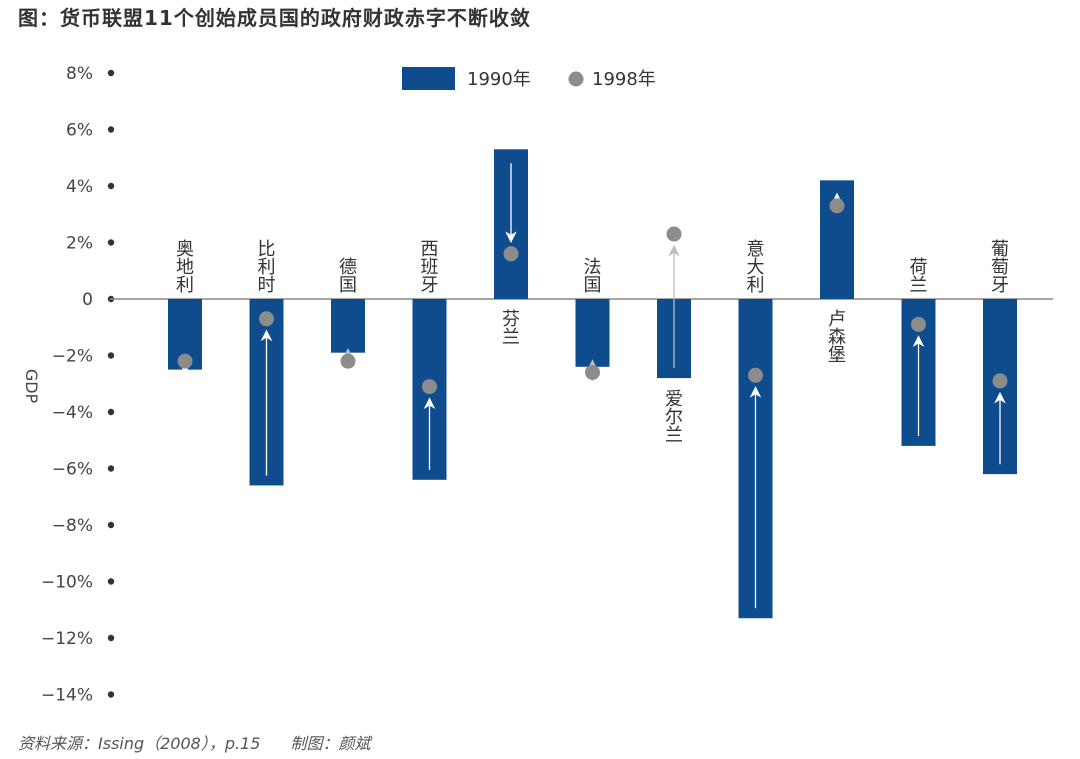 The image size is (1080, 759). What do you see at coordinates (79, 74) in the screenshot?
I see `y-tick-label: 8%` at bounding box center [79, 74].